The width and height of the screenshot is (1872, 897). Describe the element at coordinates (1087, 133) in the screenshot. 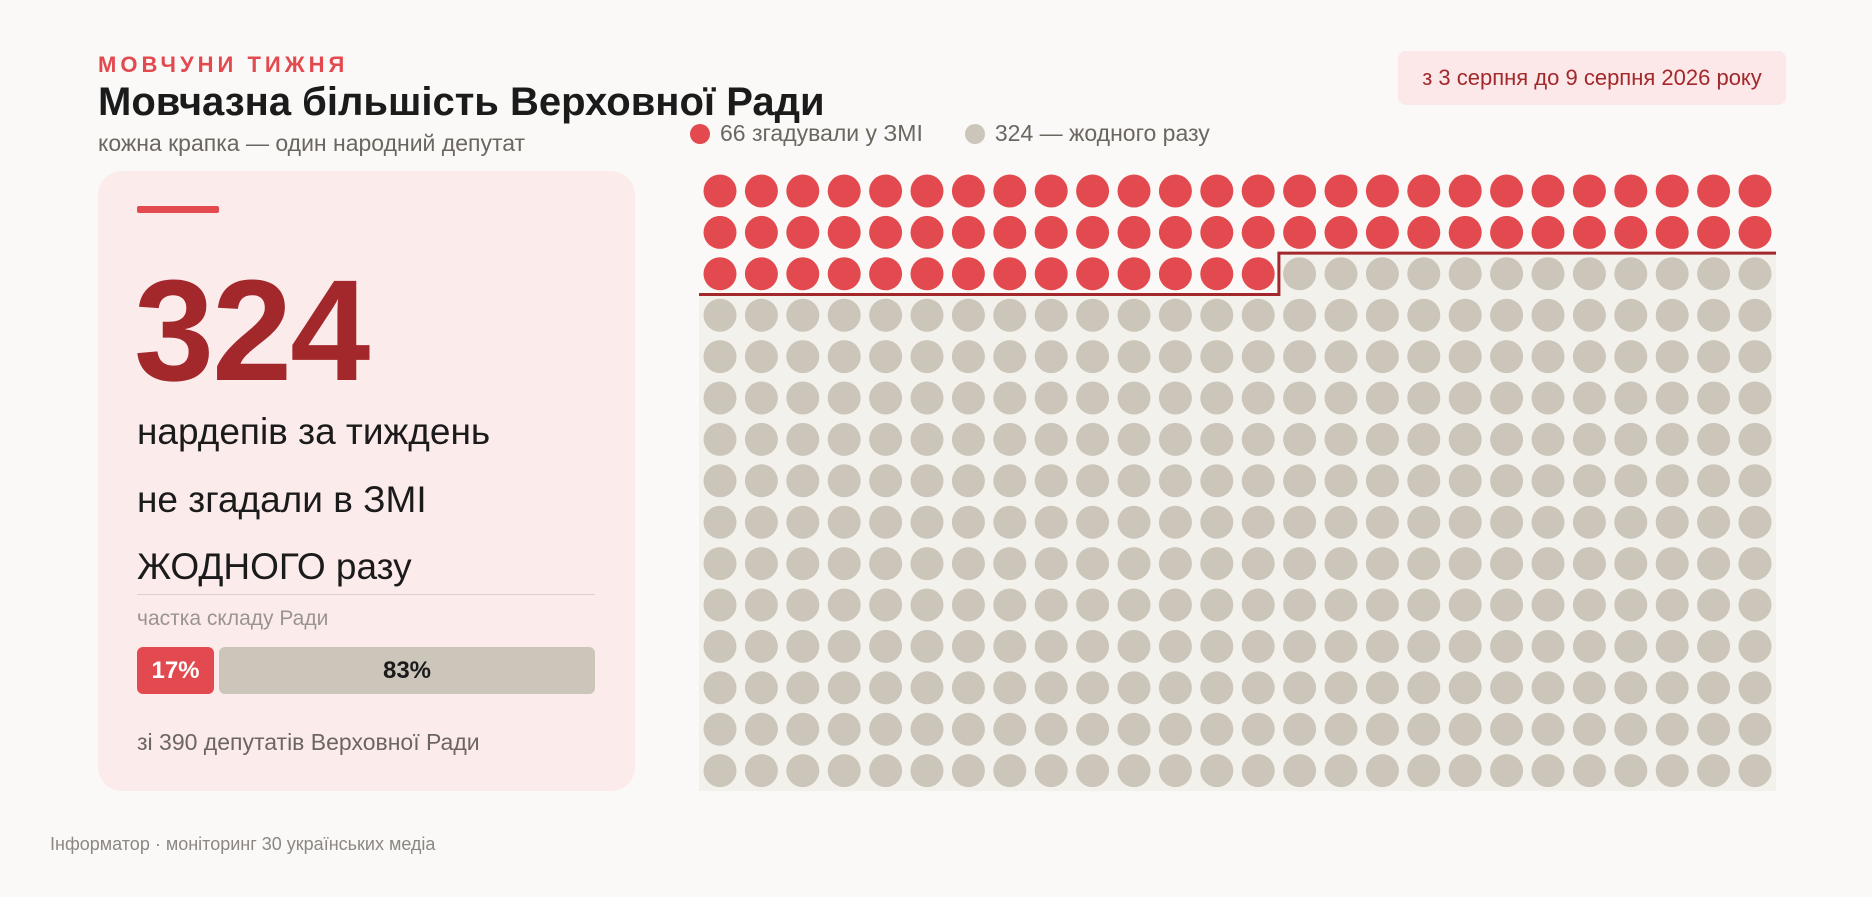

I see `legend-item-not-mentioned: 324 — жодного разу` at that location.